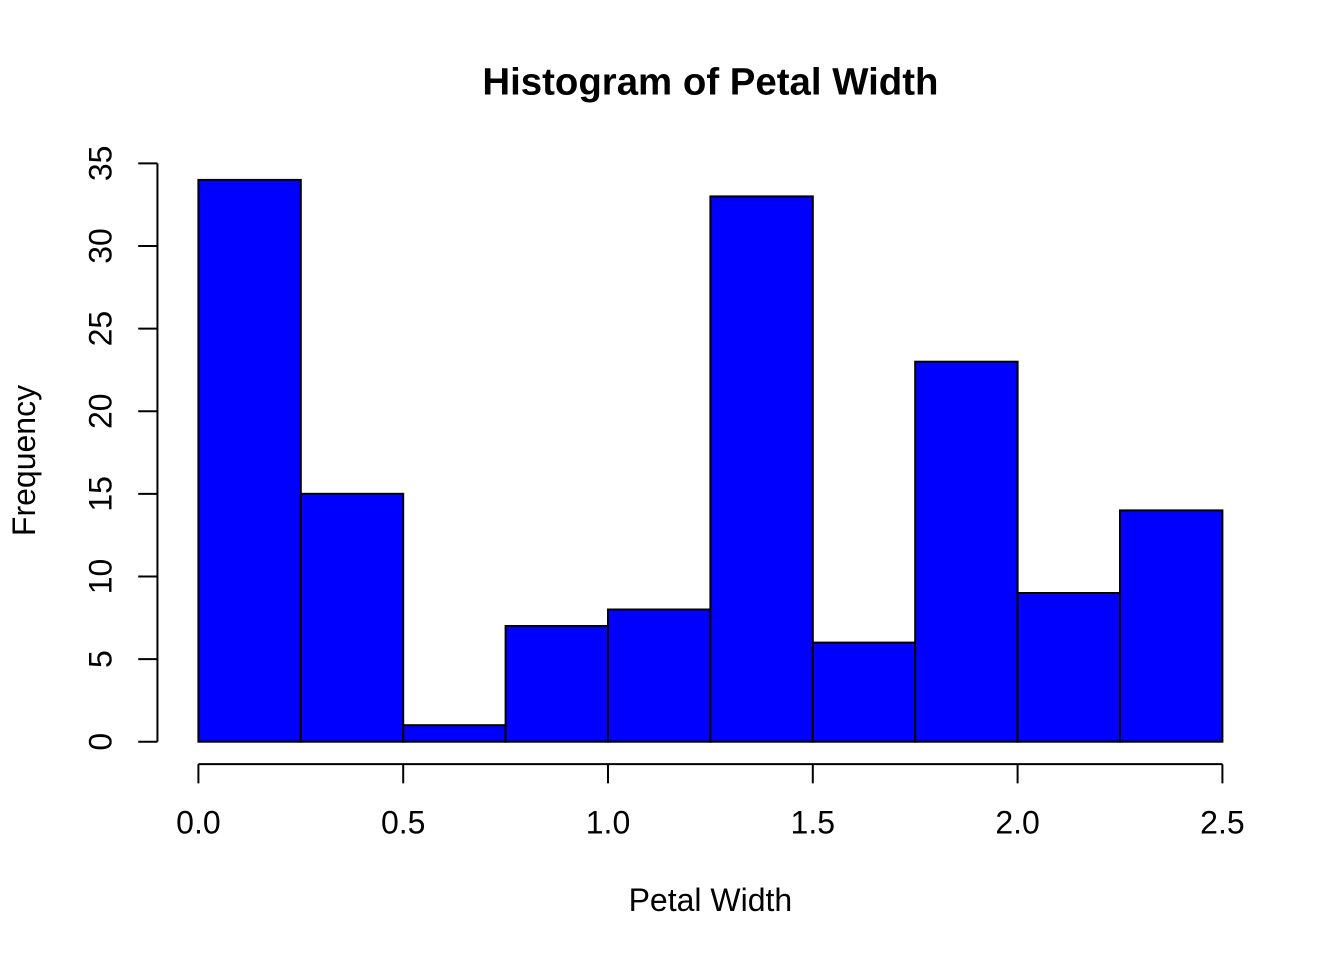  I want to click on svg-text: 0.0, so click(198, 823).